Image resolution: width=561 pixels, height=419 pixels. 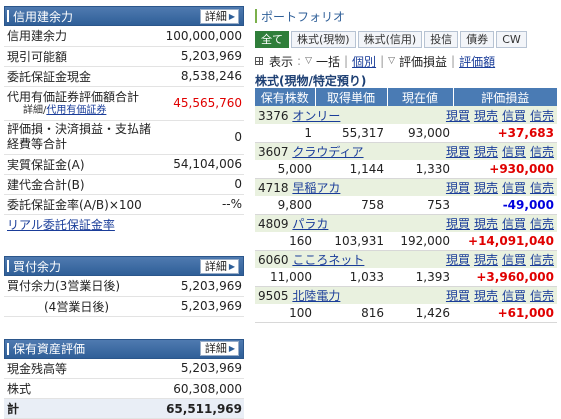 I want to click on assets-panel-header: 保有資産評価 詳細 ▶, so click(x=124, y=348).